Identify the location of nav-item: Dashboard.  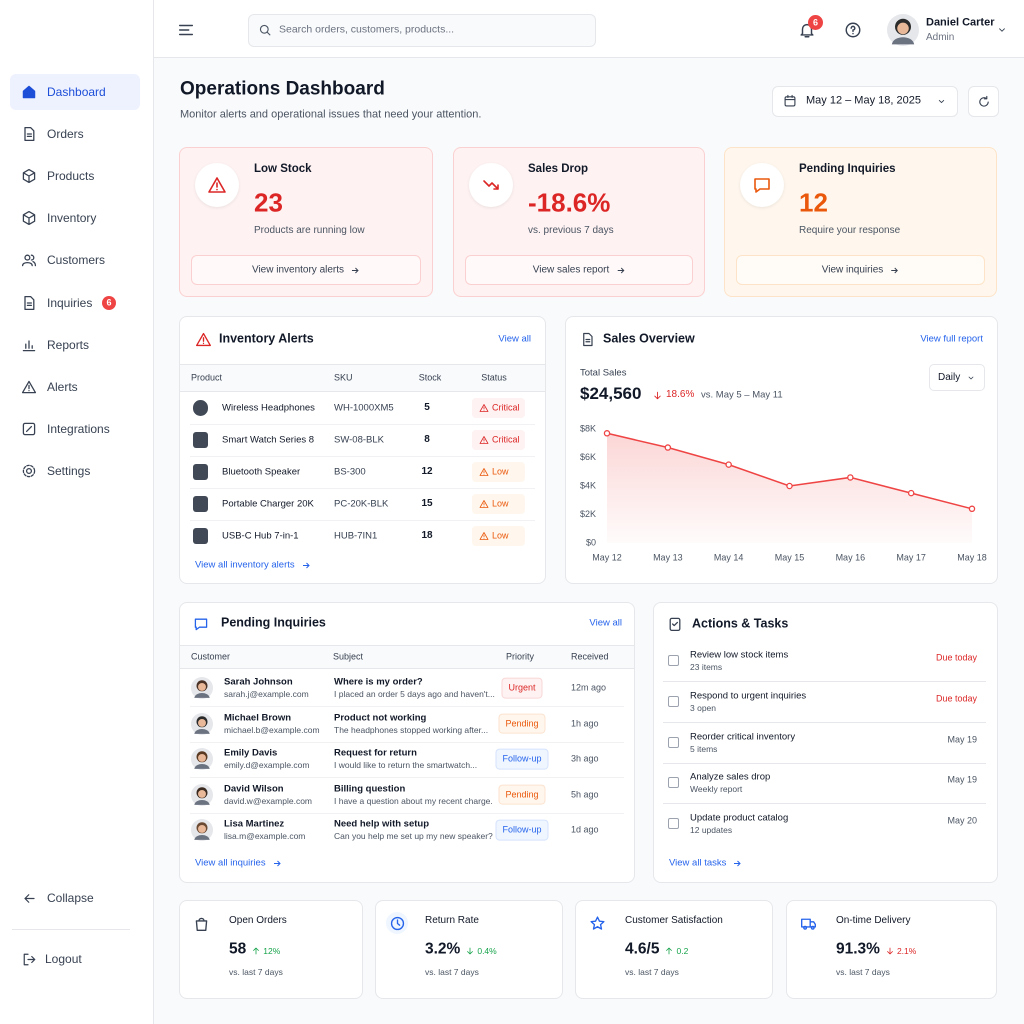
(76, 91).